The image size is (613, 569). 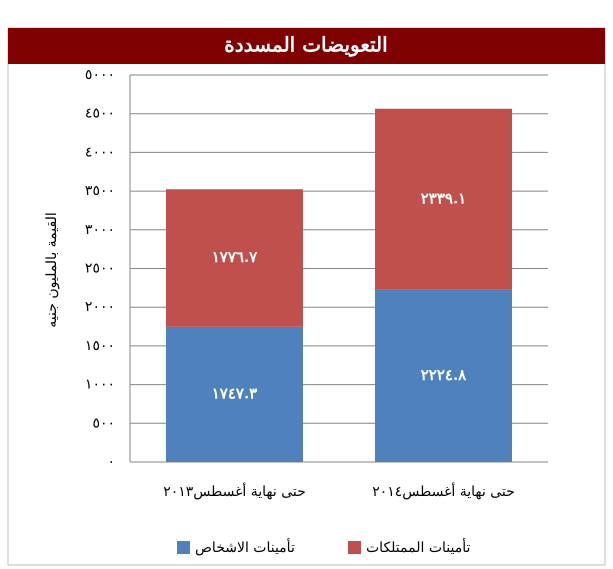 I want to click on y-tick-label: ٣٠٠٠, so click(x=100, y=230).